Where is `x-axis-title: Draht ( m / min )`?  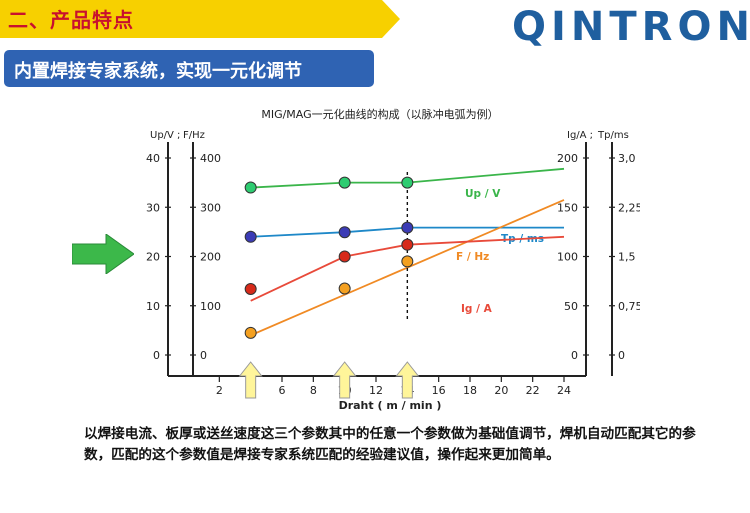 x-axis-title: Draht ( m / min ) is located at coordinates (390, 405).